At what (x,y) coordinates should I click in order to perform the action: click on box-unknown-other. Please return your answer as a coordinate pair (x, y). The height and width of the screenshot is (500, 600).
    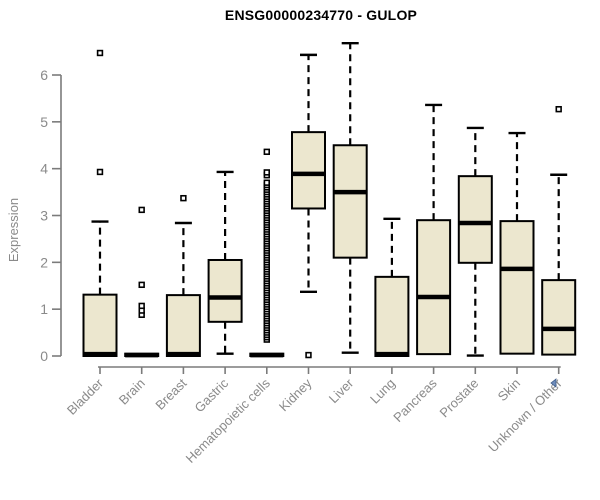
    Looking at the image, I should click on (559, 317).